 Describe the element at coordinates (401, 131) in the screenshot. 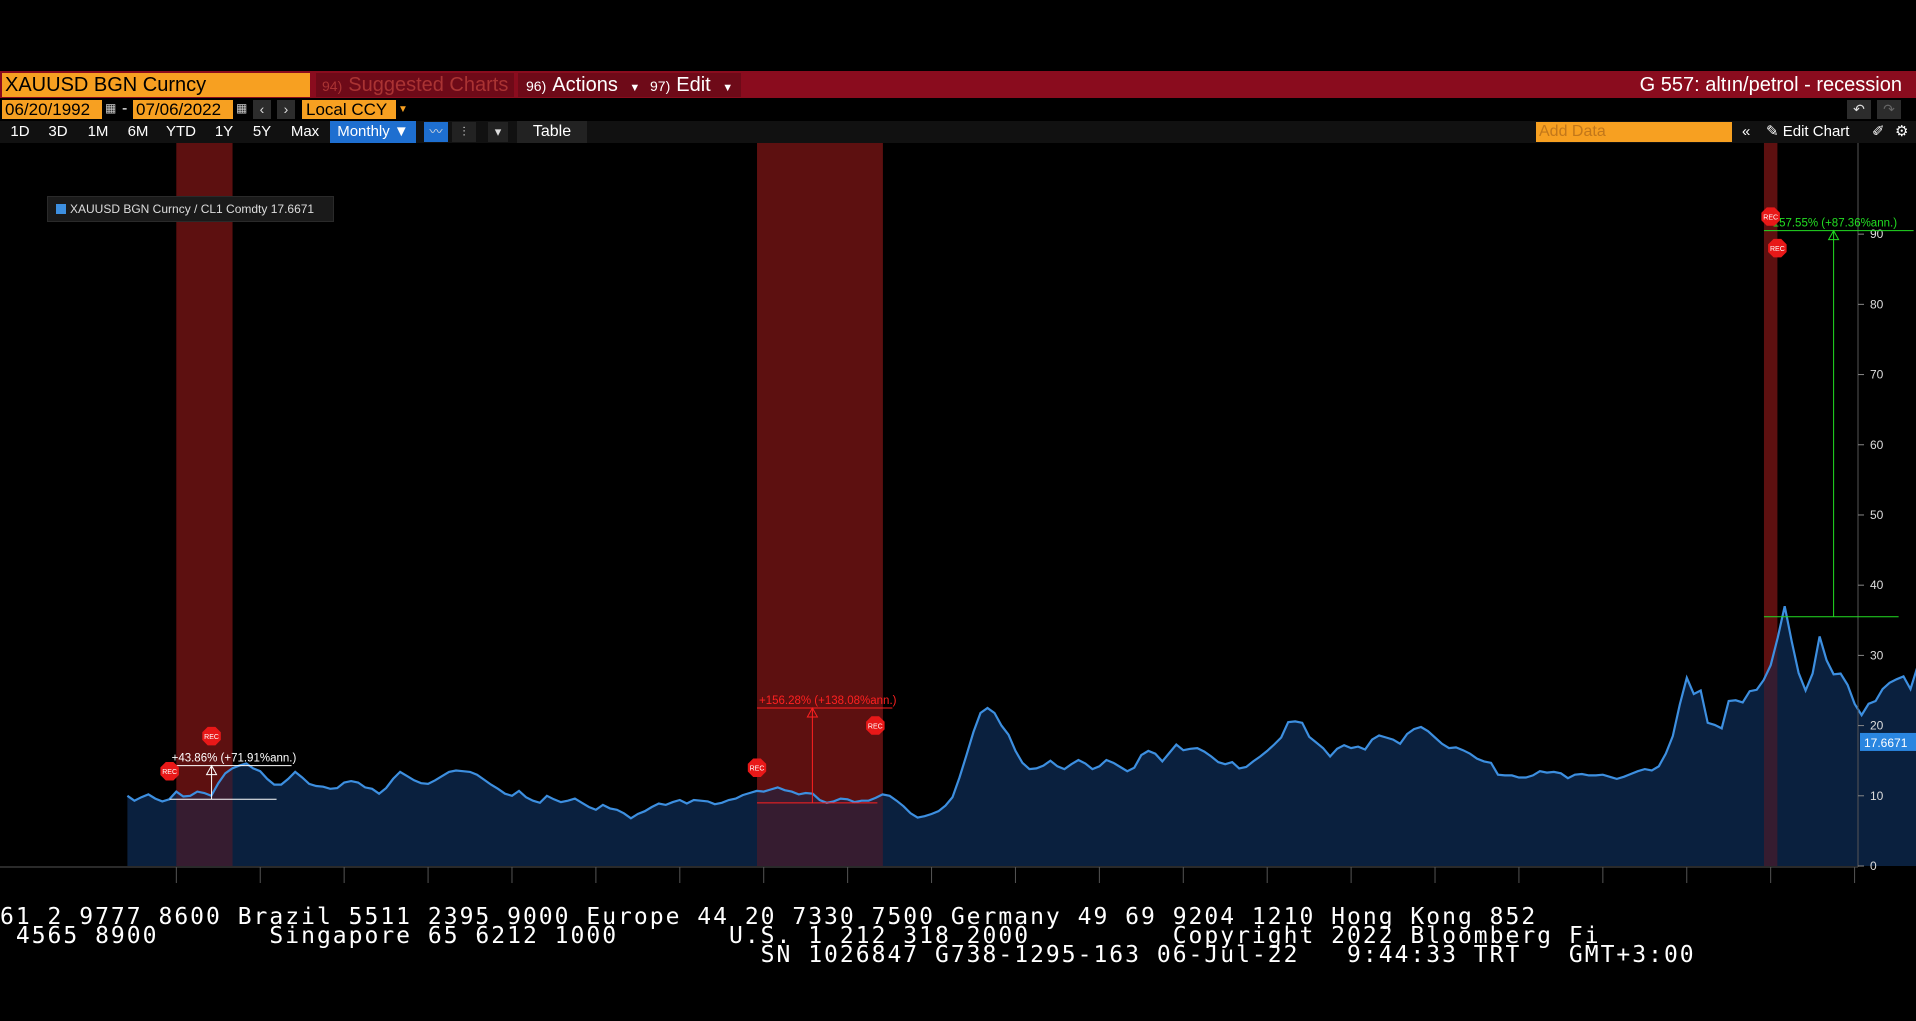

I see `caret-down-icon: ▼` at that location.